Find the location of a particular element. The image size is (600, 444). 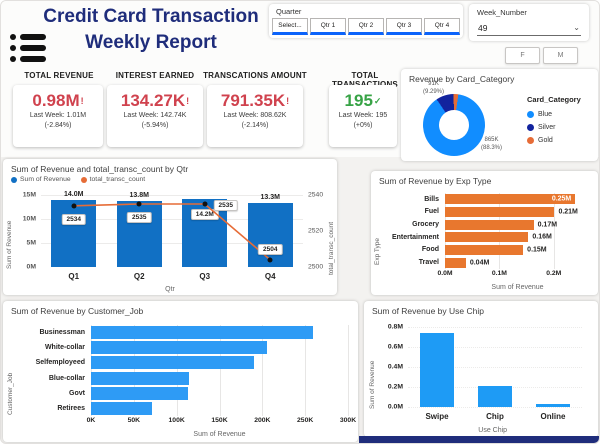

donut-legend-title: Card_Category is located at coordinates (554, 99).